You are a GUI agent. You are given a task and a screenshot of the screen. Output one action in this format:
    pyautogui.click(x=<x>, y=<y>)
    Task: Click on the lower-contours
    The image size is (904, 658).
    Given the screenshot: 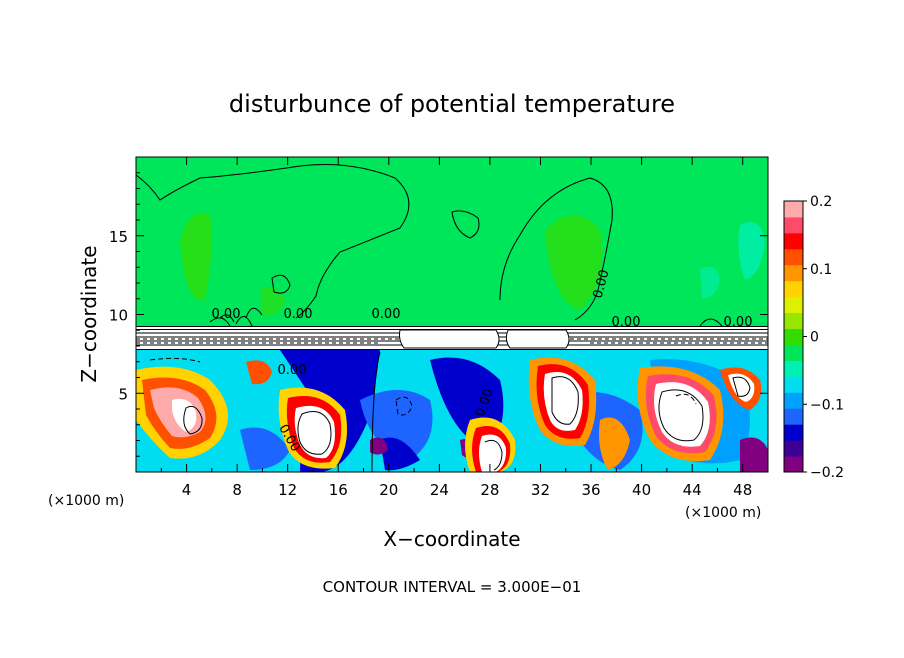 What is the action you would take?
    pyautogui.click(x=467, y=411)
    